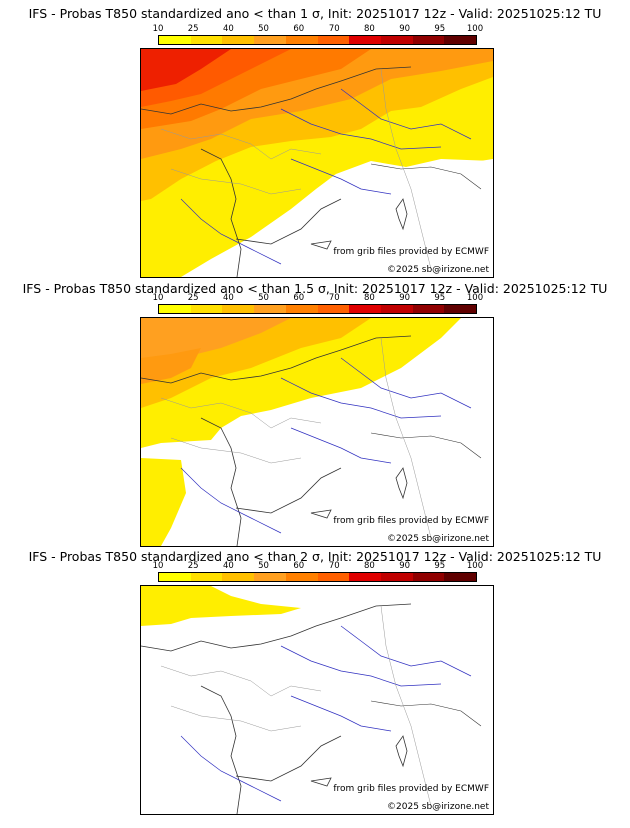 The image size is (630, 828). What do you see at coordinates (405, 29) in the screenshot?
I see `cb1-label: 90` at bounding box center [405, 29].